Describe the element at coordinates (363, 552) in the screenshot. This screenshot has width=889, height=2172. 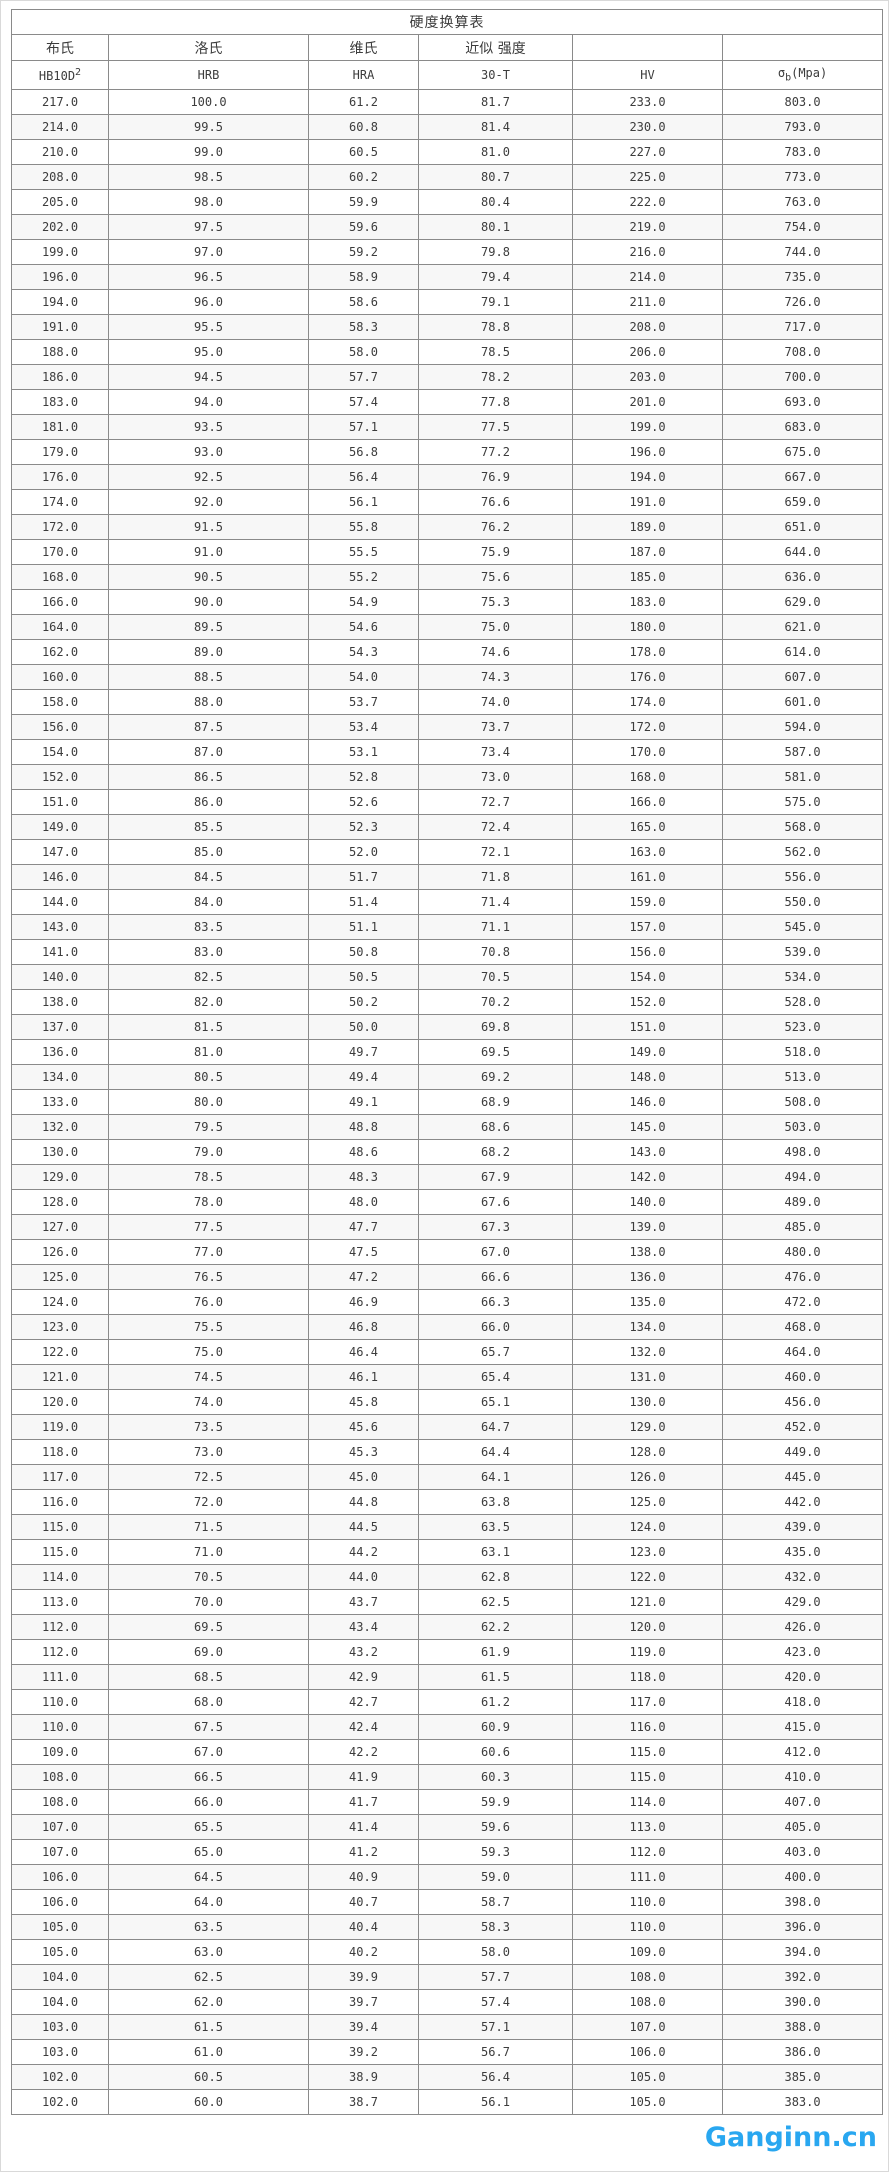
I see `cell-hra: 55.5` at that location.